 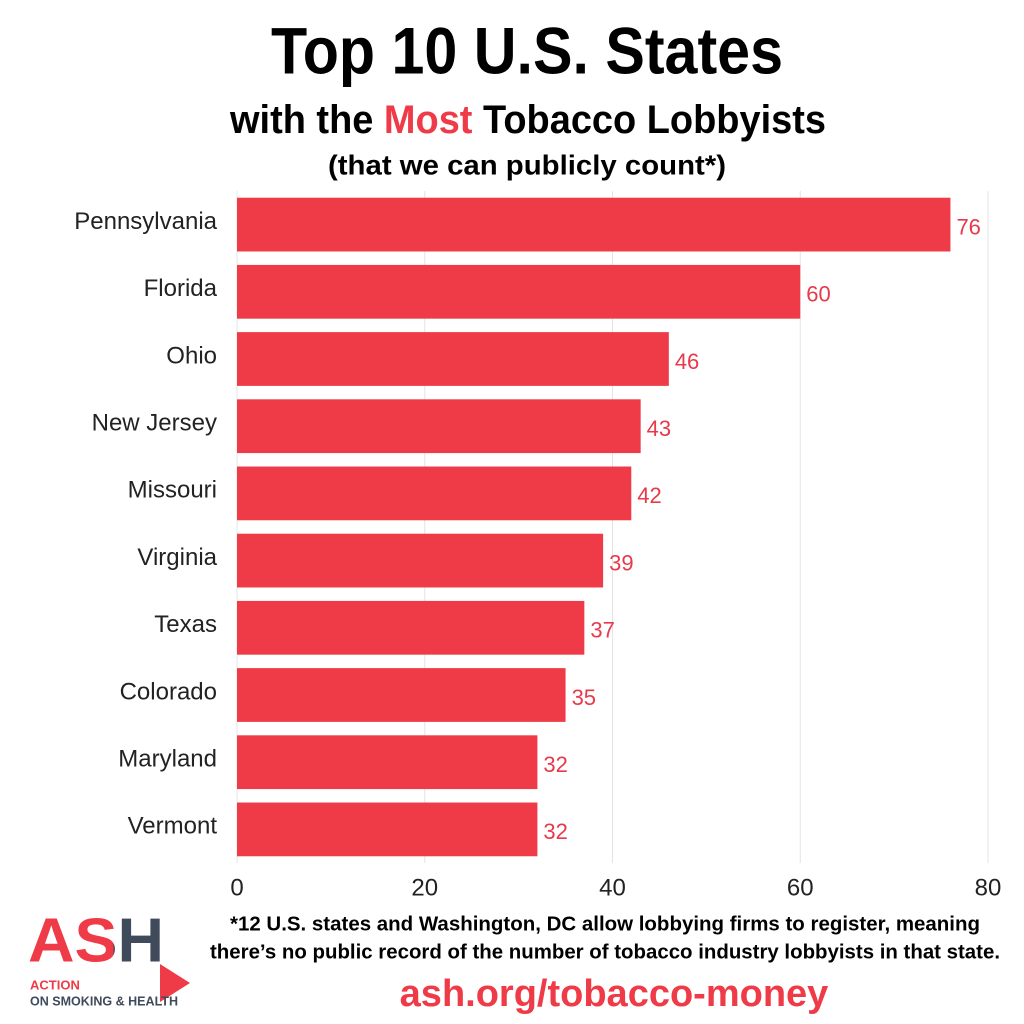 What do you see at coordinates (424, 887) in the screenshot?
I see `x-tick-label: 20` at bounding box center [424, 887].